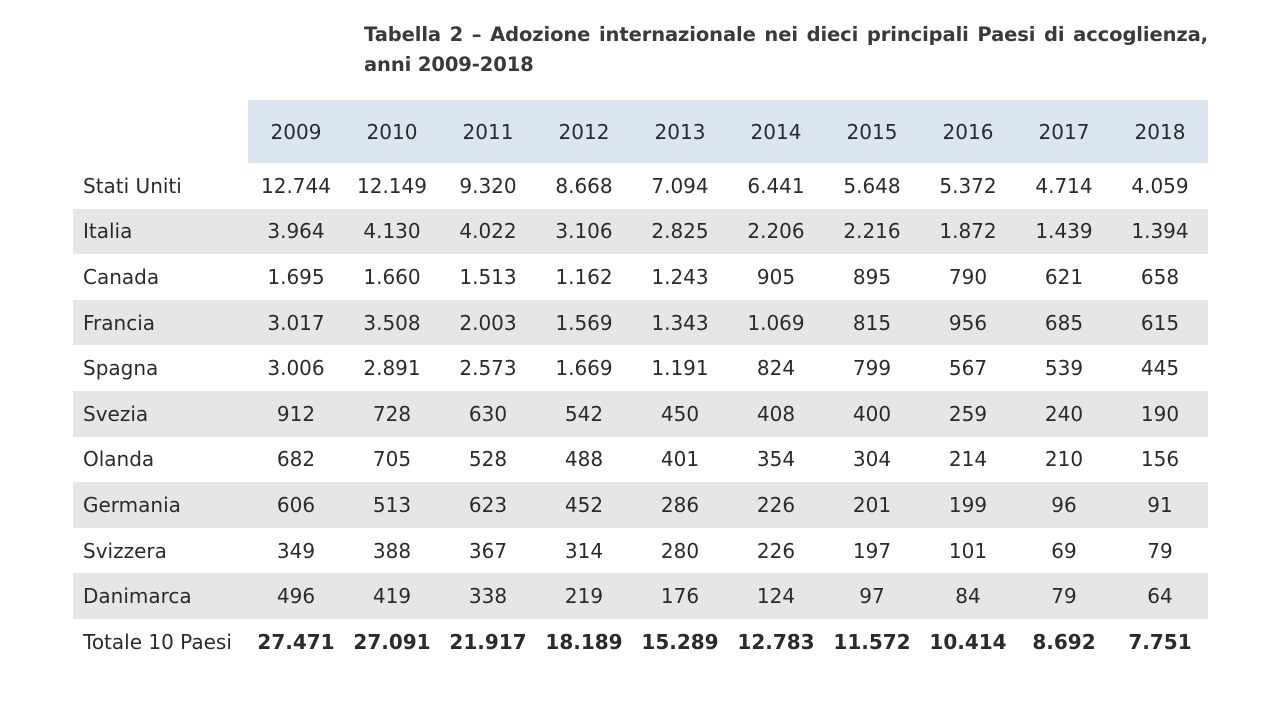  Describe the element at coordinates (872, 459) in the screenshot. I see `table-cell: 304` at that location.